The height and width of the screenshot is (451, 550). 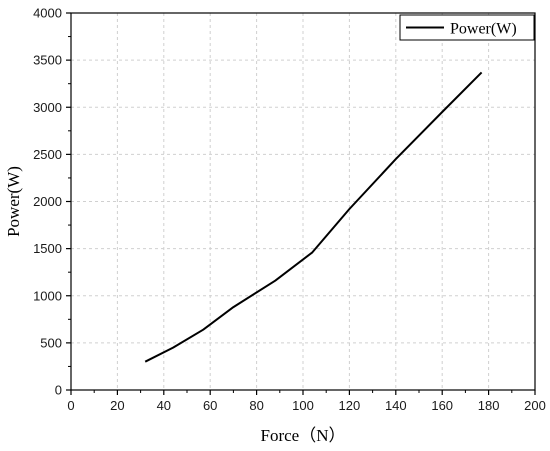 I want to click on x-tick-label: 0, so click(x=70, y=405).